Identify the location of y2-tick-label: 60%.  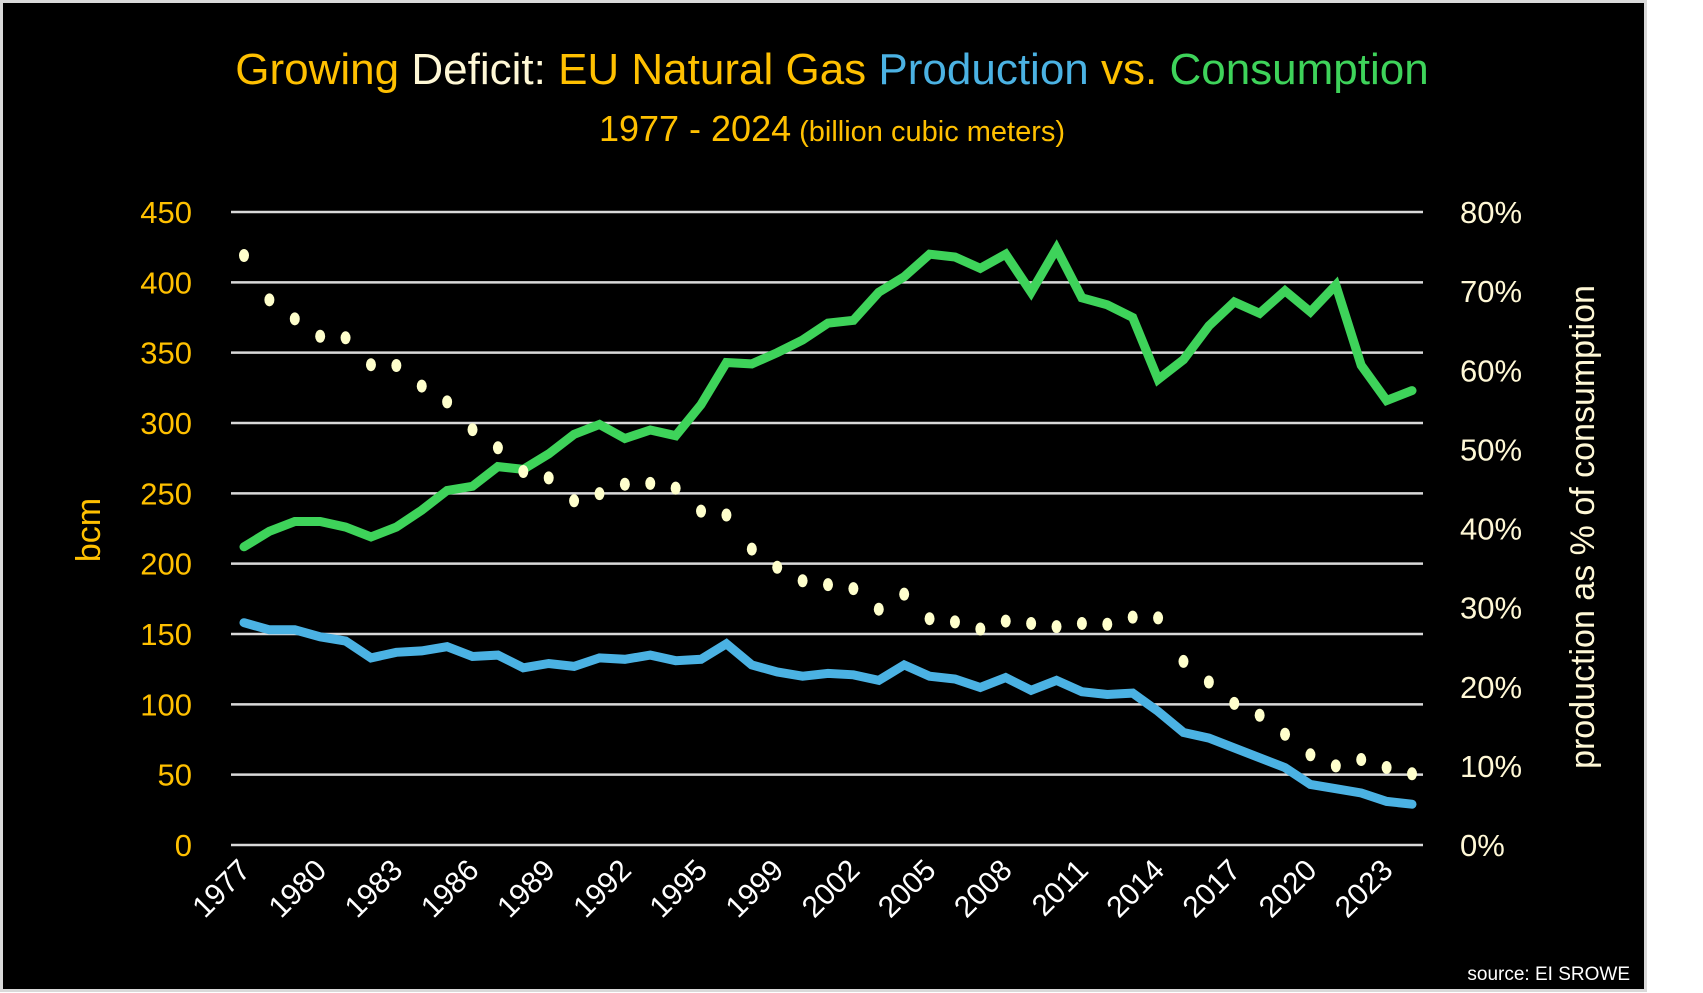
(1491, 370).